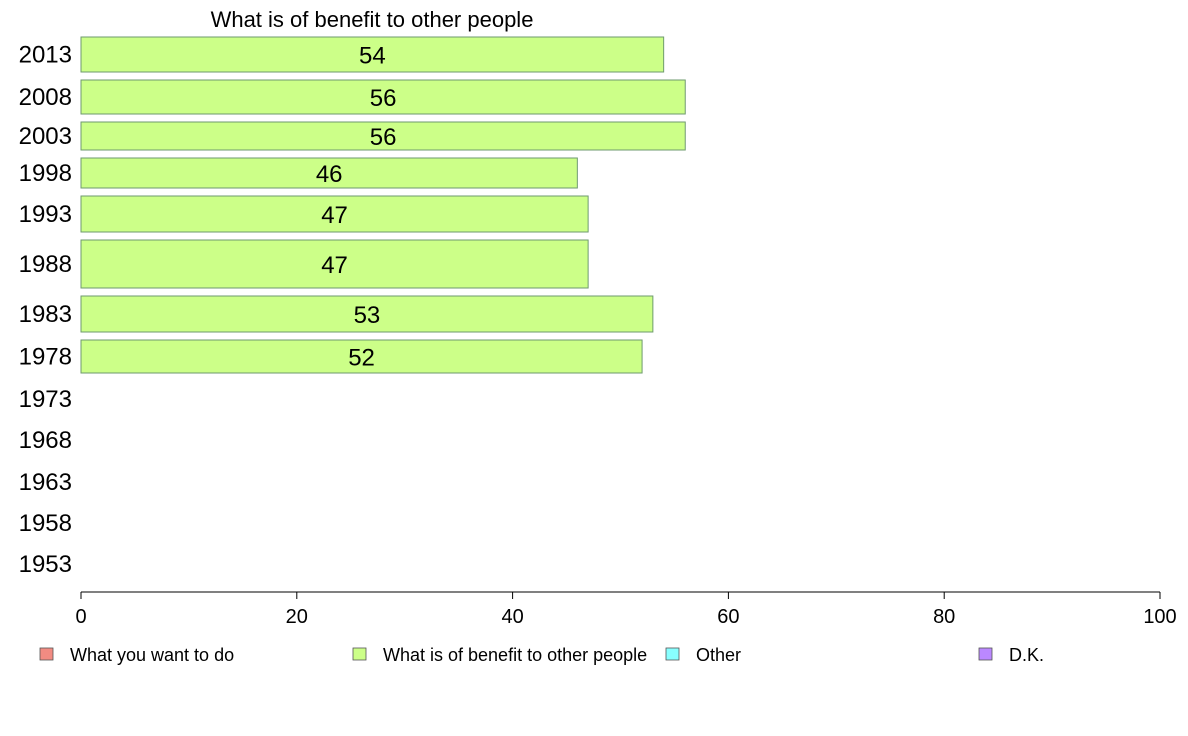 The image size is (1188, 736). Describe the element at coordinates (45, 55) in the screenshot. I see `year-label: 2013` at that location.